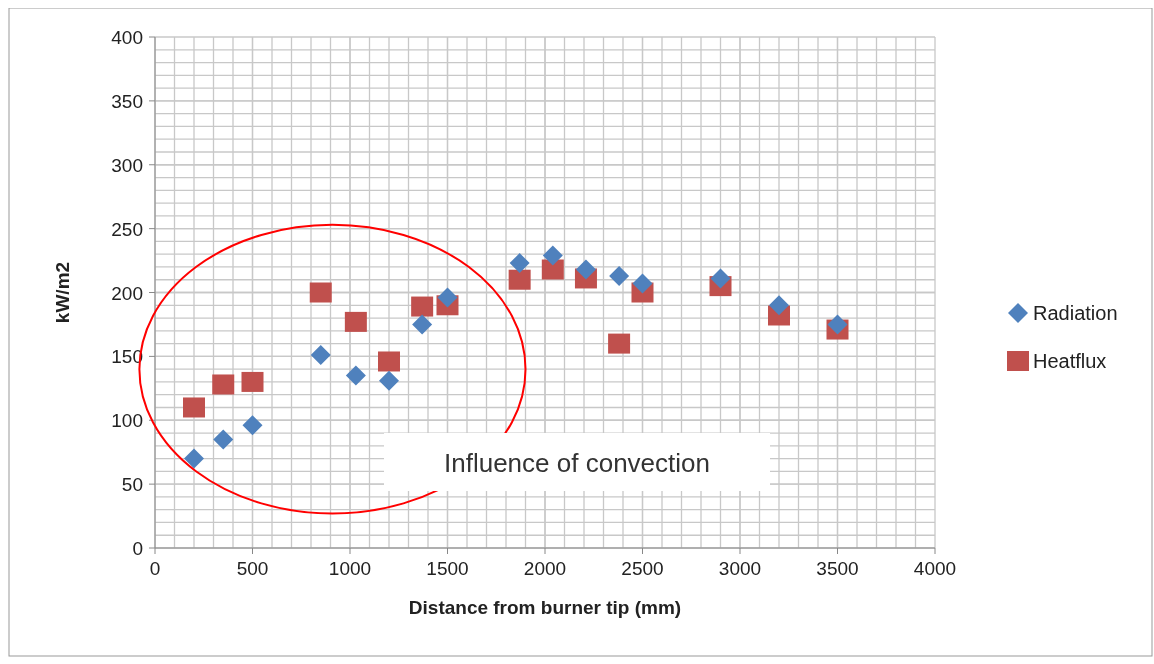  I want to click on y-tick-label: 250, so click(127, 229).